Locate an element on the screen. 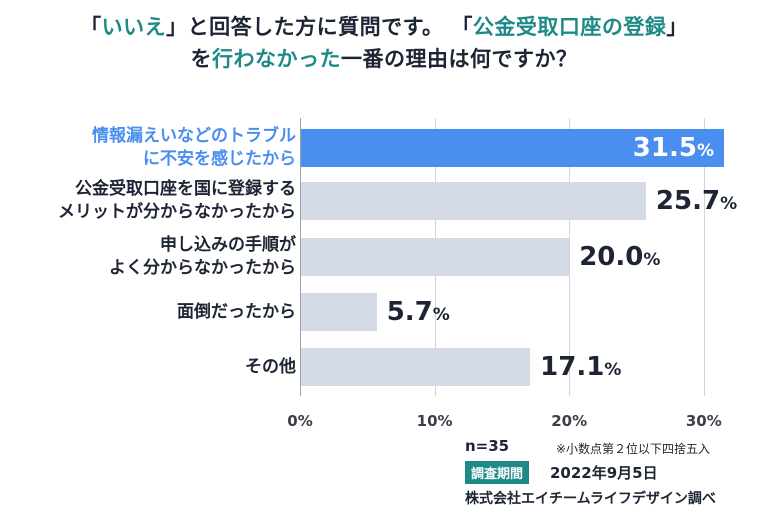 This screenshot has width=768, height=522. category-label-line: 申し込みの手順が is located at coordinates (228, 245).